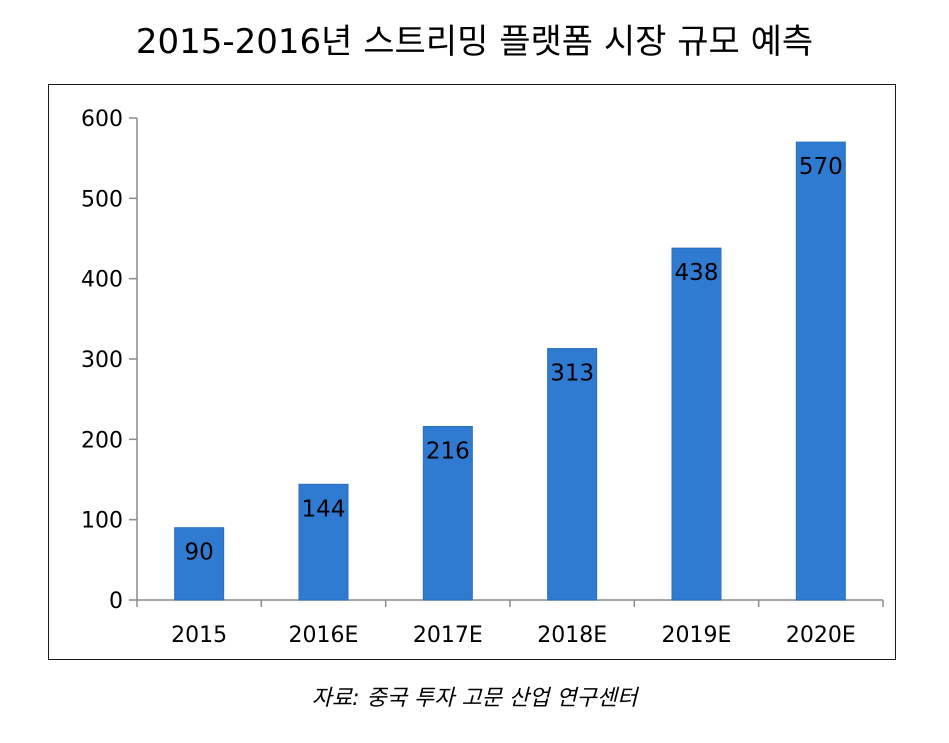 The width and height of the screenshot is (949, 743). Describe the element at coordinates (448, 635) in the screenshot. I see `x-tick-label-2017E: 2017E` at that location.